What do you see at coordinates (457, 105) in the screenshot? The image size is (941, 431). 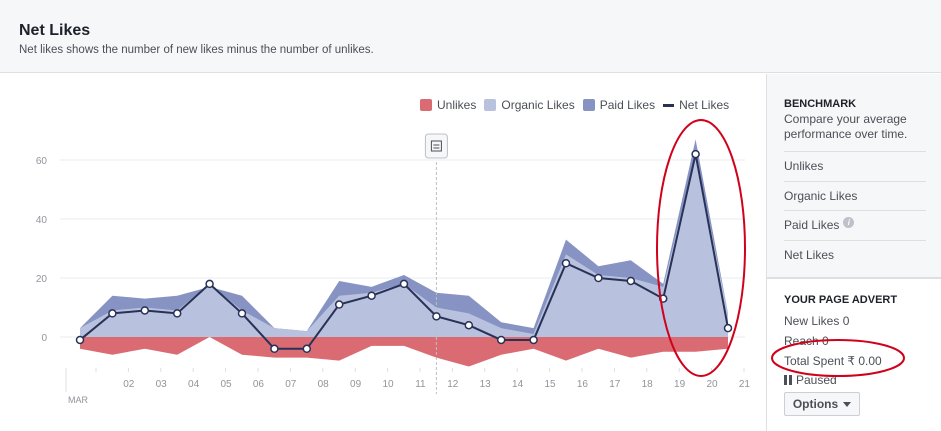 I see `legend-label-unlikes: Unlikes` at bounding box center [457, 105].